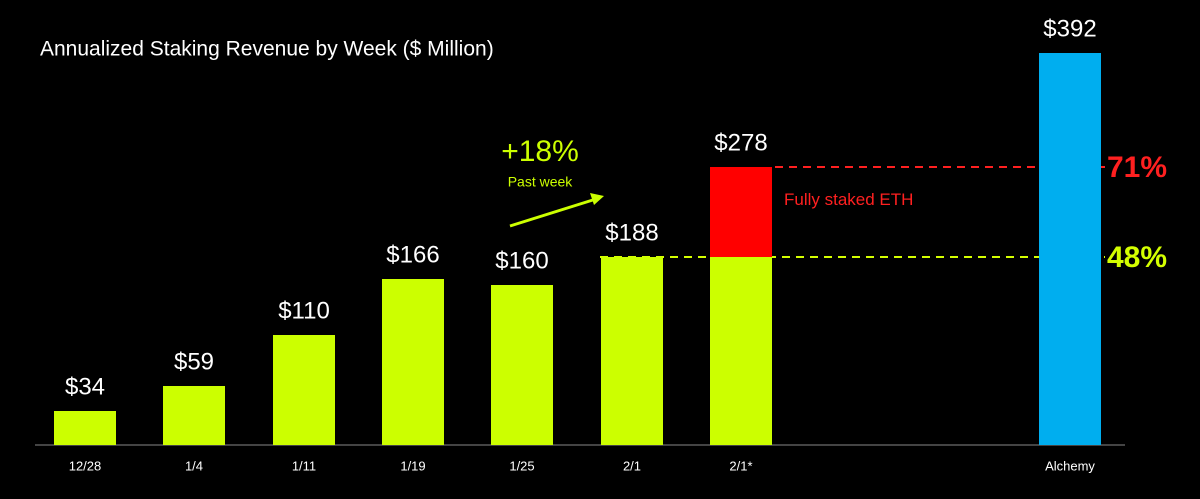  What do you see at coordinates (194, 361) in the screenshot?
I see `value-label: $59` at bounding box center [194, 361].